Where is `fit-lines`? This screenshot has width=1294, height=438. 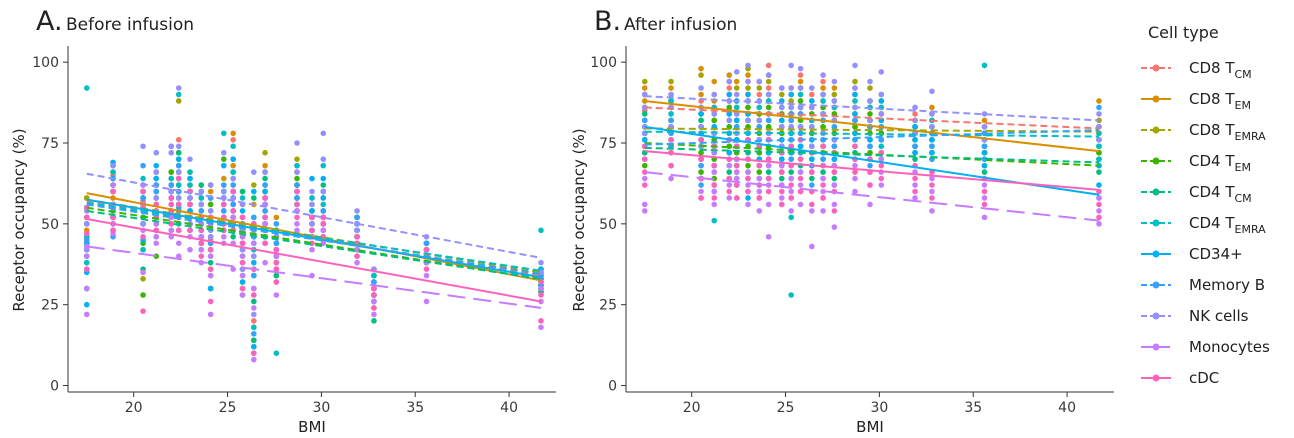
fit-lines is located at coordinates (314, 240).